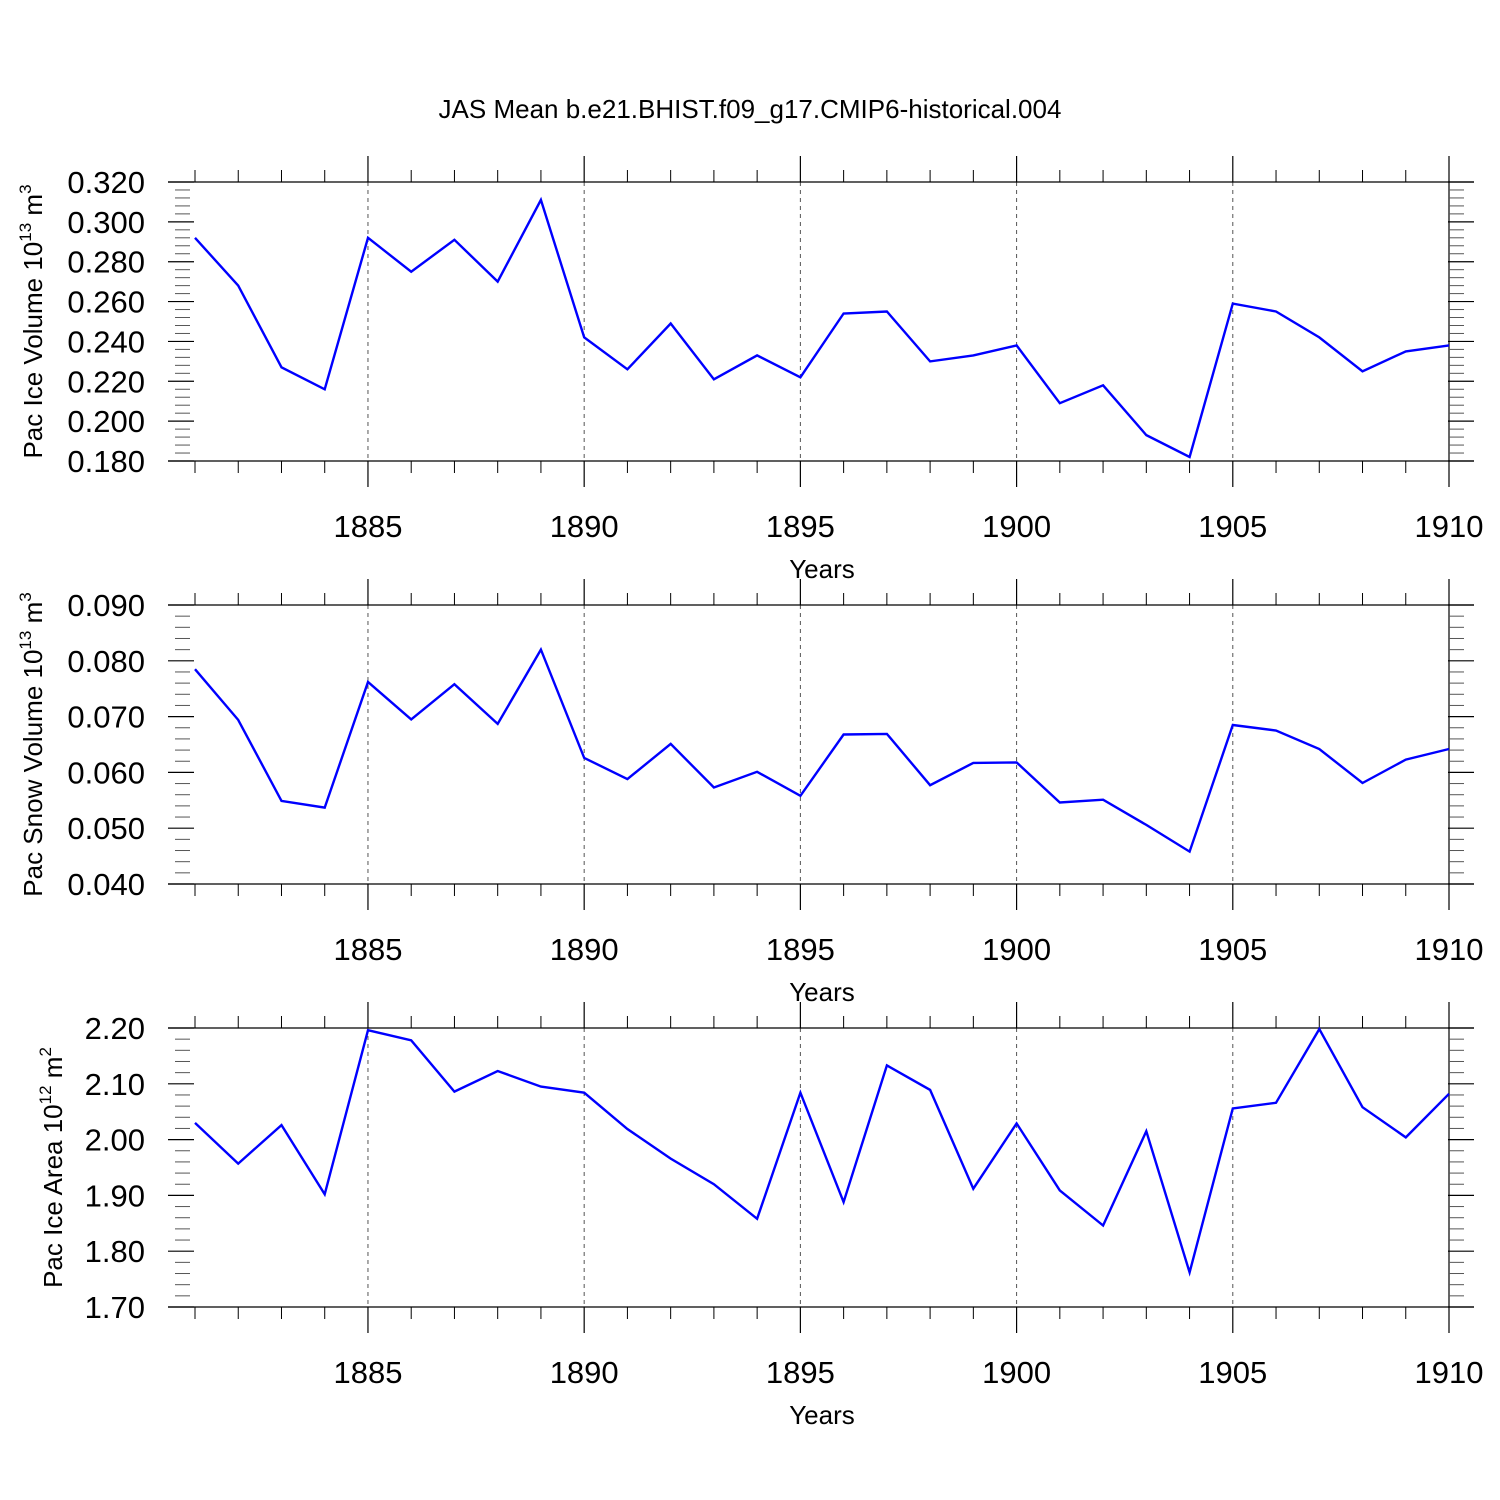 Image resolution: width=1500 pixels, height=1500 pixels. What do you see at coordinates (115, 1195) in the screenshot?
I see `y-tick-label: 1.90` at bounding box center [115, 1195].